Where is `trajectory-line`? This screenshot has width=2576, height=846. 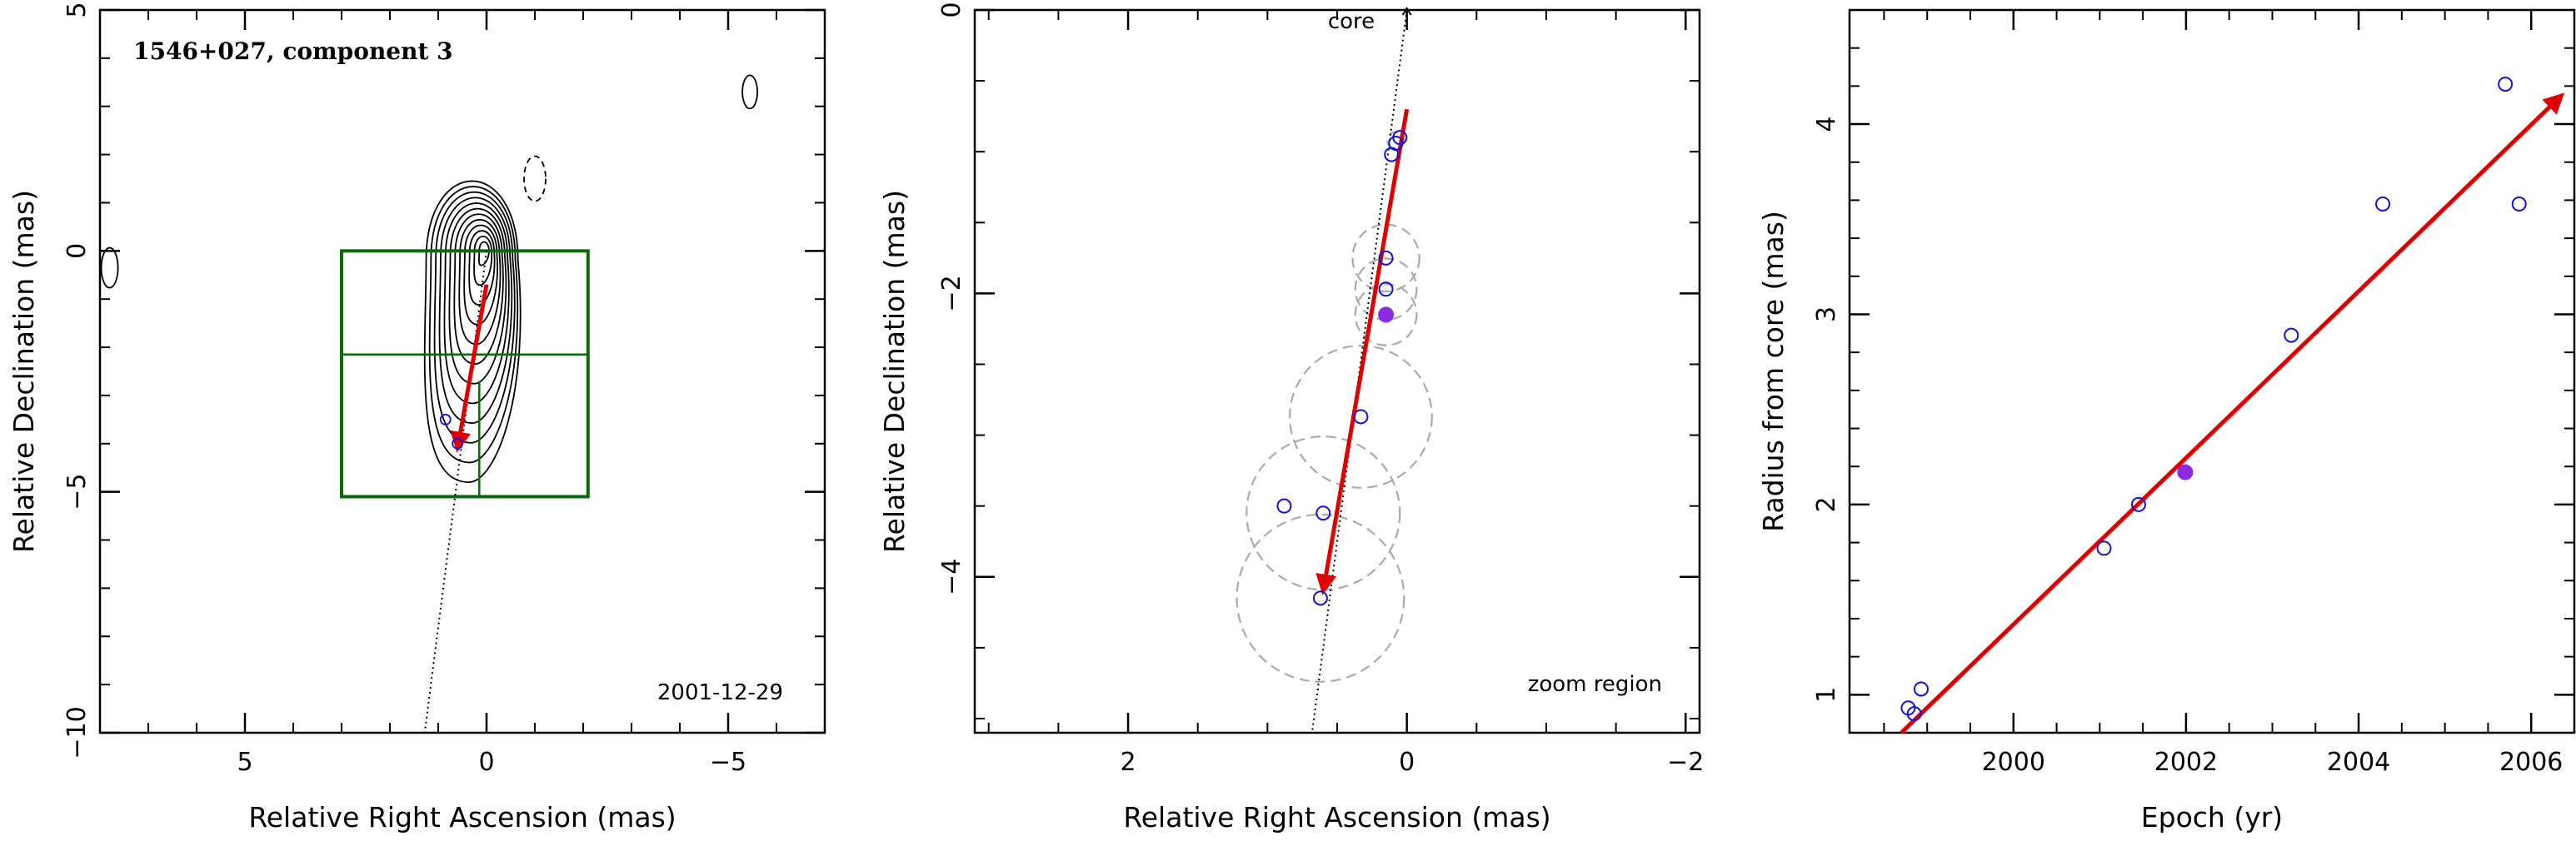
trajectory-line is located at coordinates (1359, 371).